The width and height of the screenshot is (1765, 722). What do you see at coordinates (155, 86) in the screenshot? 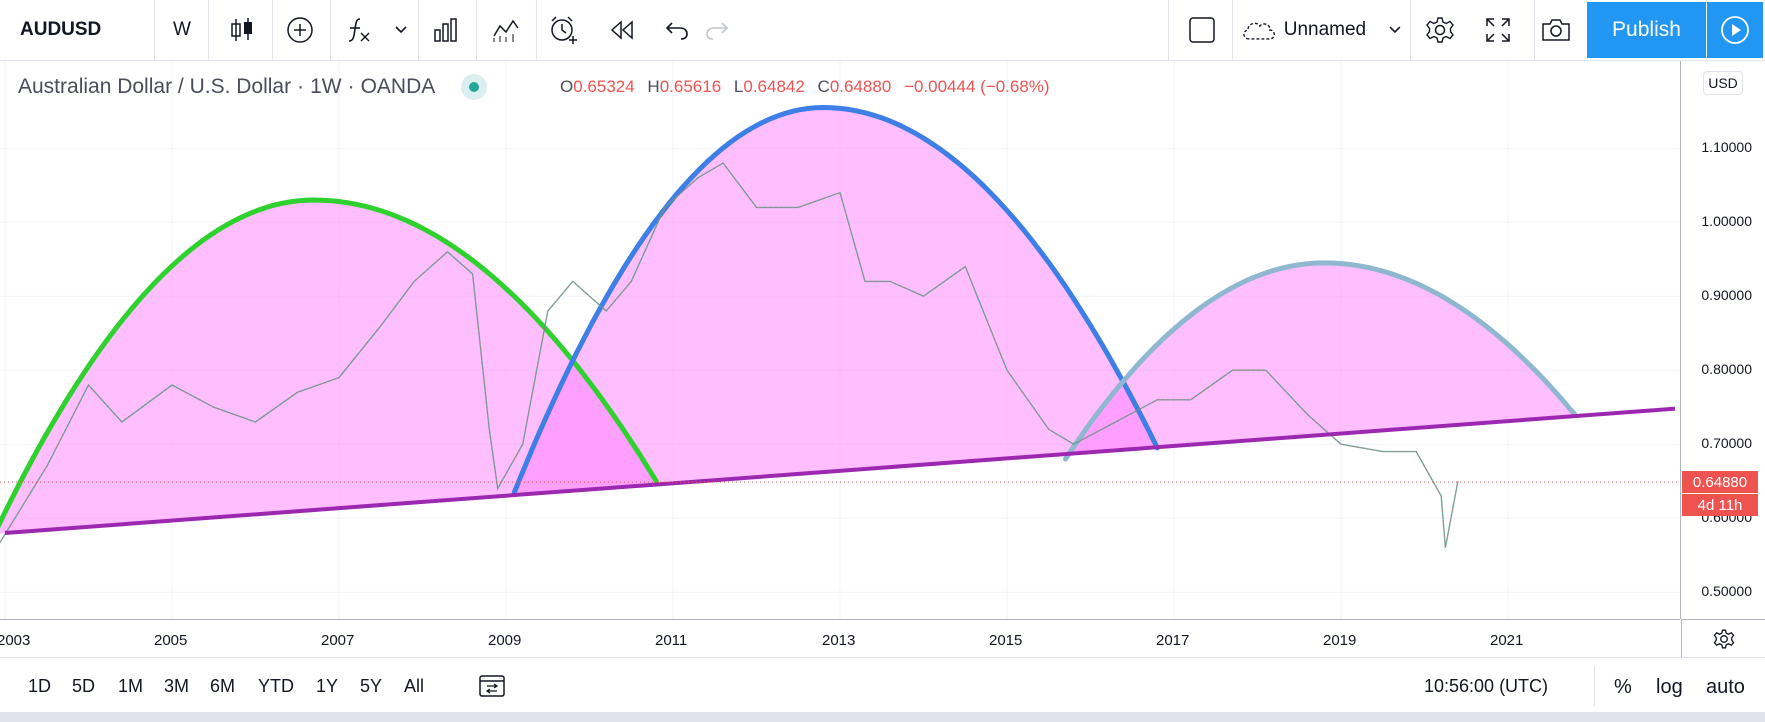
I see `series-title: Australian Dollar / U.S. Dollar` at bounding box center [155, 86].